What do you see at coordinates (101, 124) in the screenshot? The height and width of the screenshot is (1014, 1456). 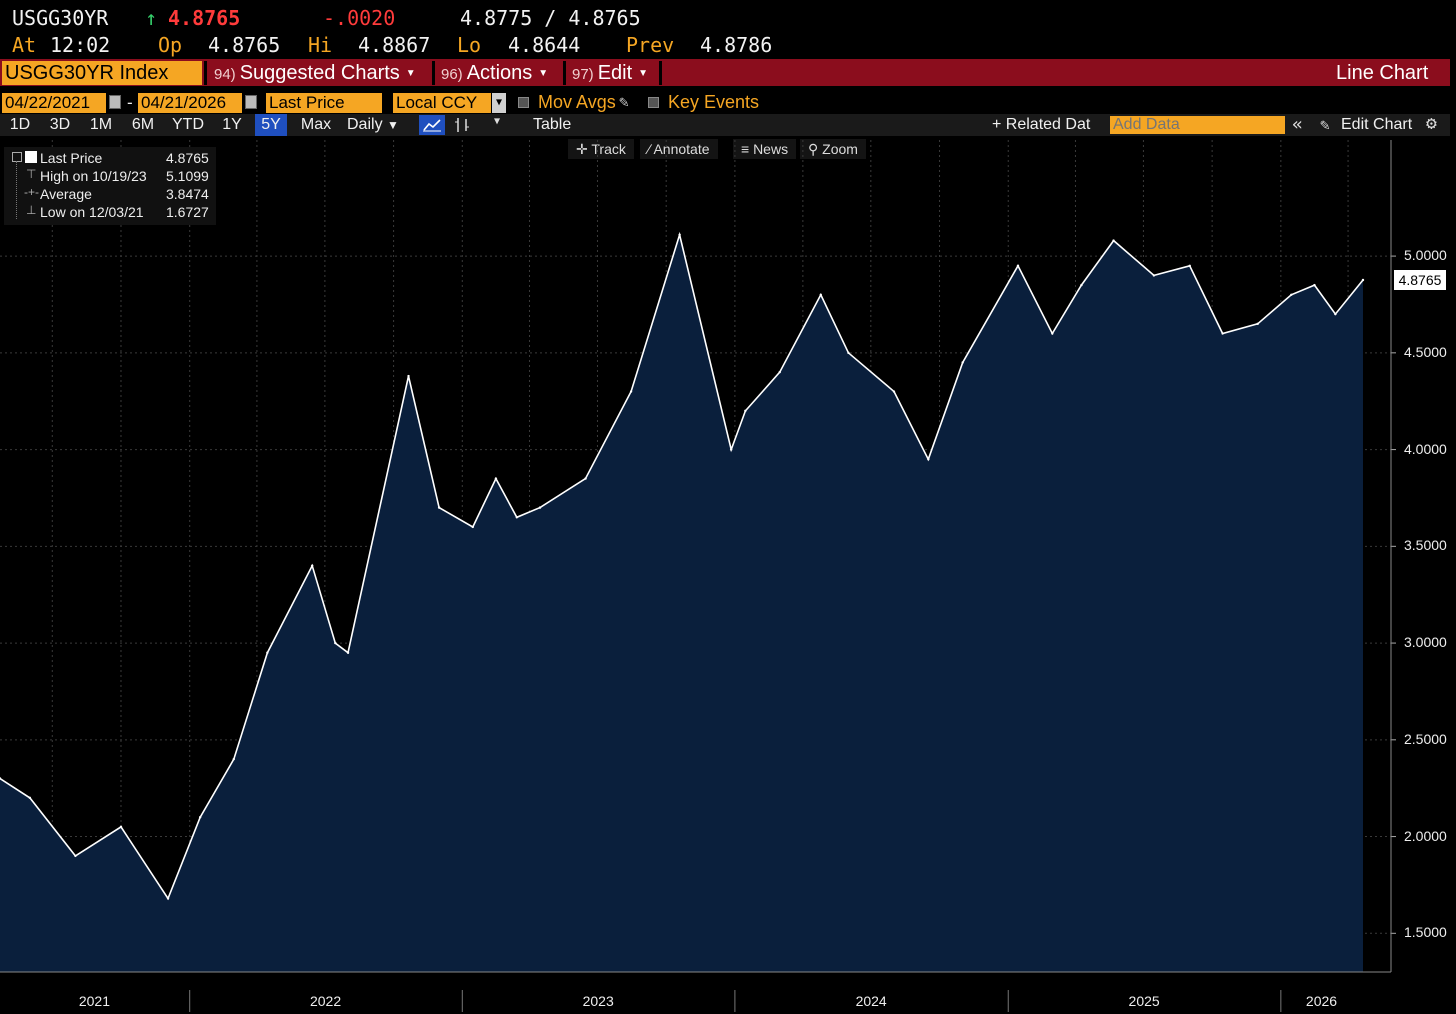 I see `period-1m: 1M` at bounding box center [101, 124].